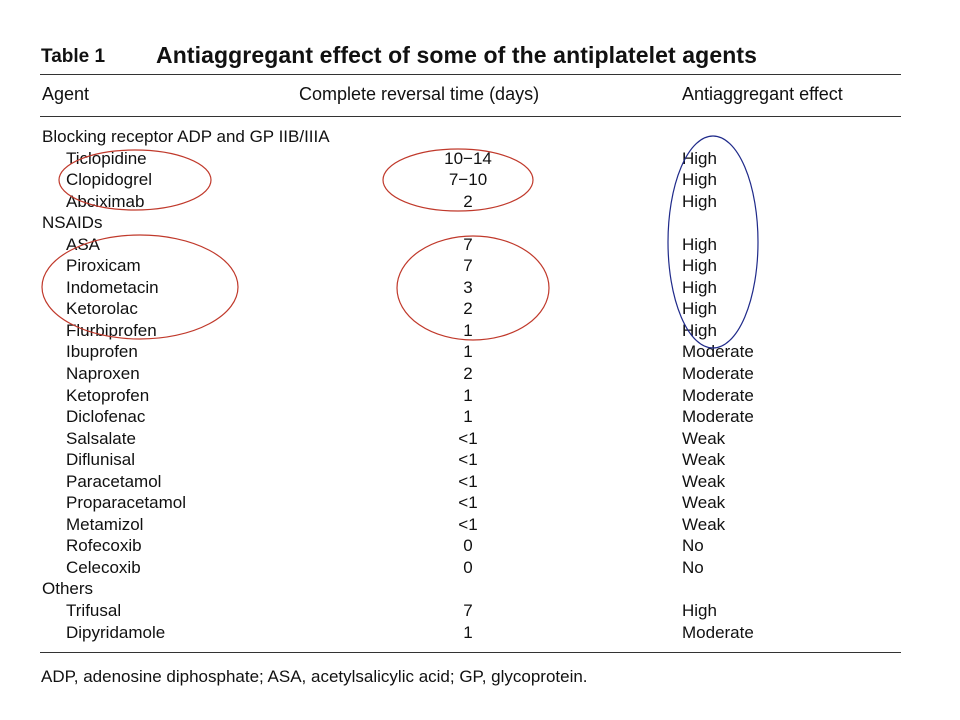 The image size is (960, 720). What do you see at coordinates (468, 287) in the screenshot?
I see `reversal-time: 3` at bounding box center [468, 287].